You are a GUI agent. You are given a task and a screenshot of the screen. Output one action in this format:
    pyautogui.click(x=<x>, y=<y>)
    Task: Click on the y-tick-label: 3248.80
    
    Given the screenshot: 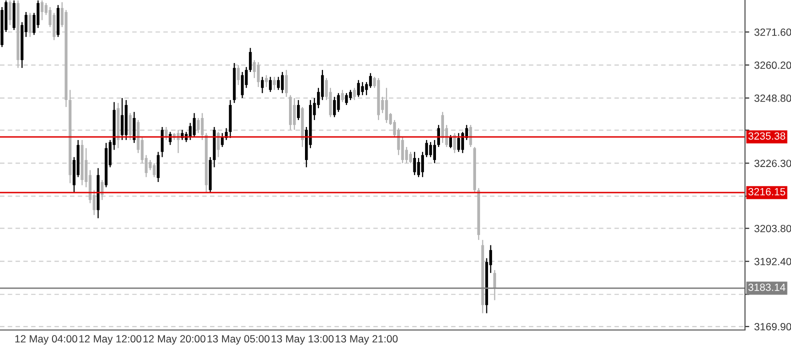 What is the action you would take?
    pyautogui.click(x=772, y=98)
    